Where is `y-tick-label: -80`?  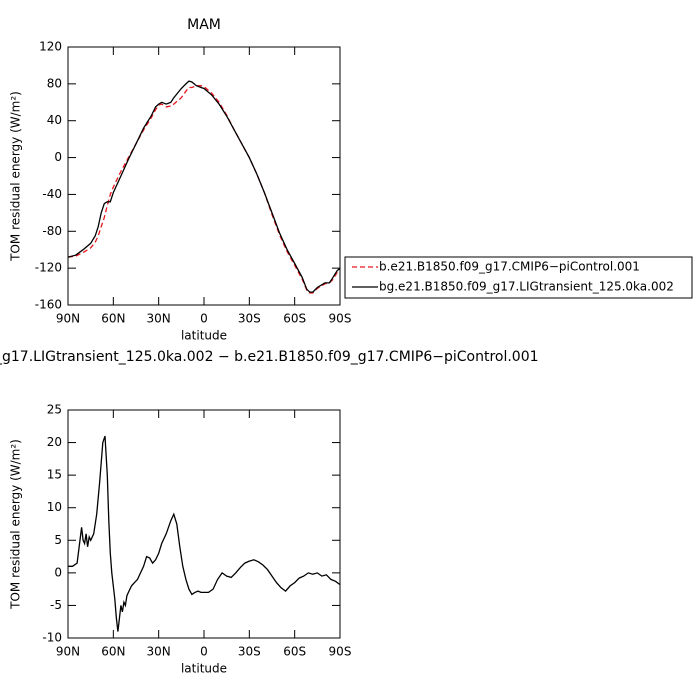
y-tick-label: -80 is located at coordinates (52, 231).